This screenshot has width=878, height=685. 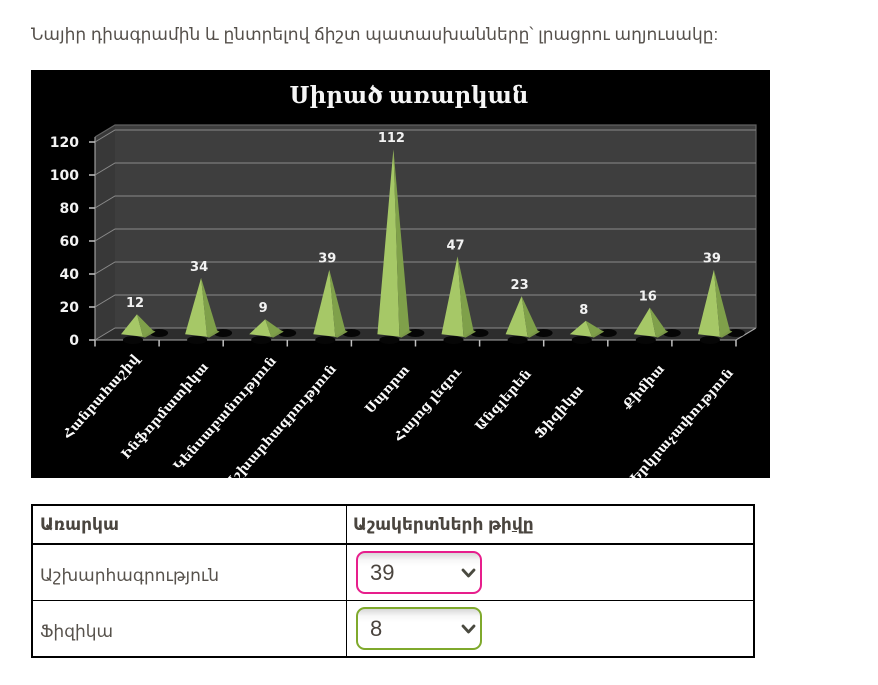 What do you see at coordinates (135, 303) in the screenshot?
I see `svg-text: 12` at bounding box center [135, 303].